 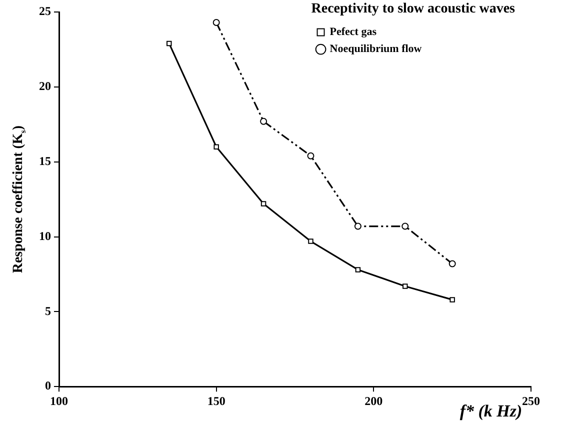 What do you see at coordinates (45, 235) in the screenshot?
I see `y-tick-label: 10` at bounding box center [45, 235].